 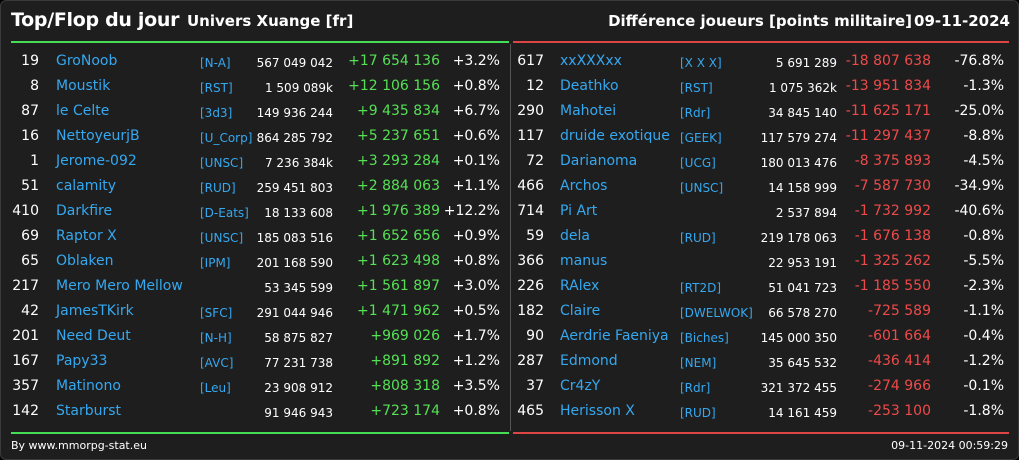 I want to click on points-difference: -436 414, so click(x=899, y=361).